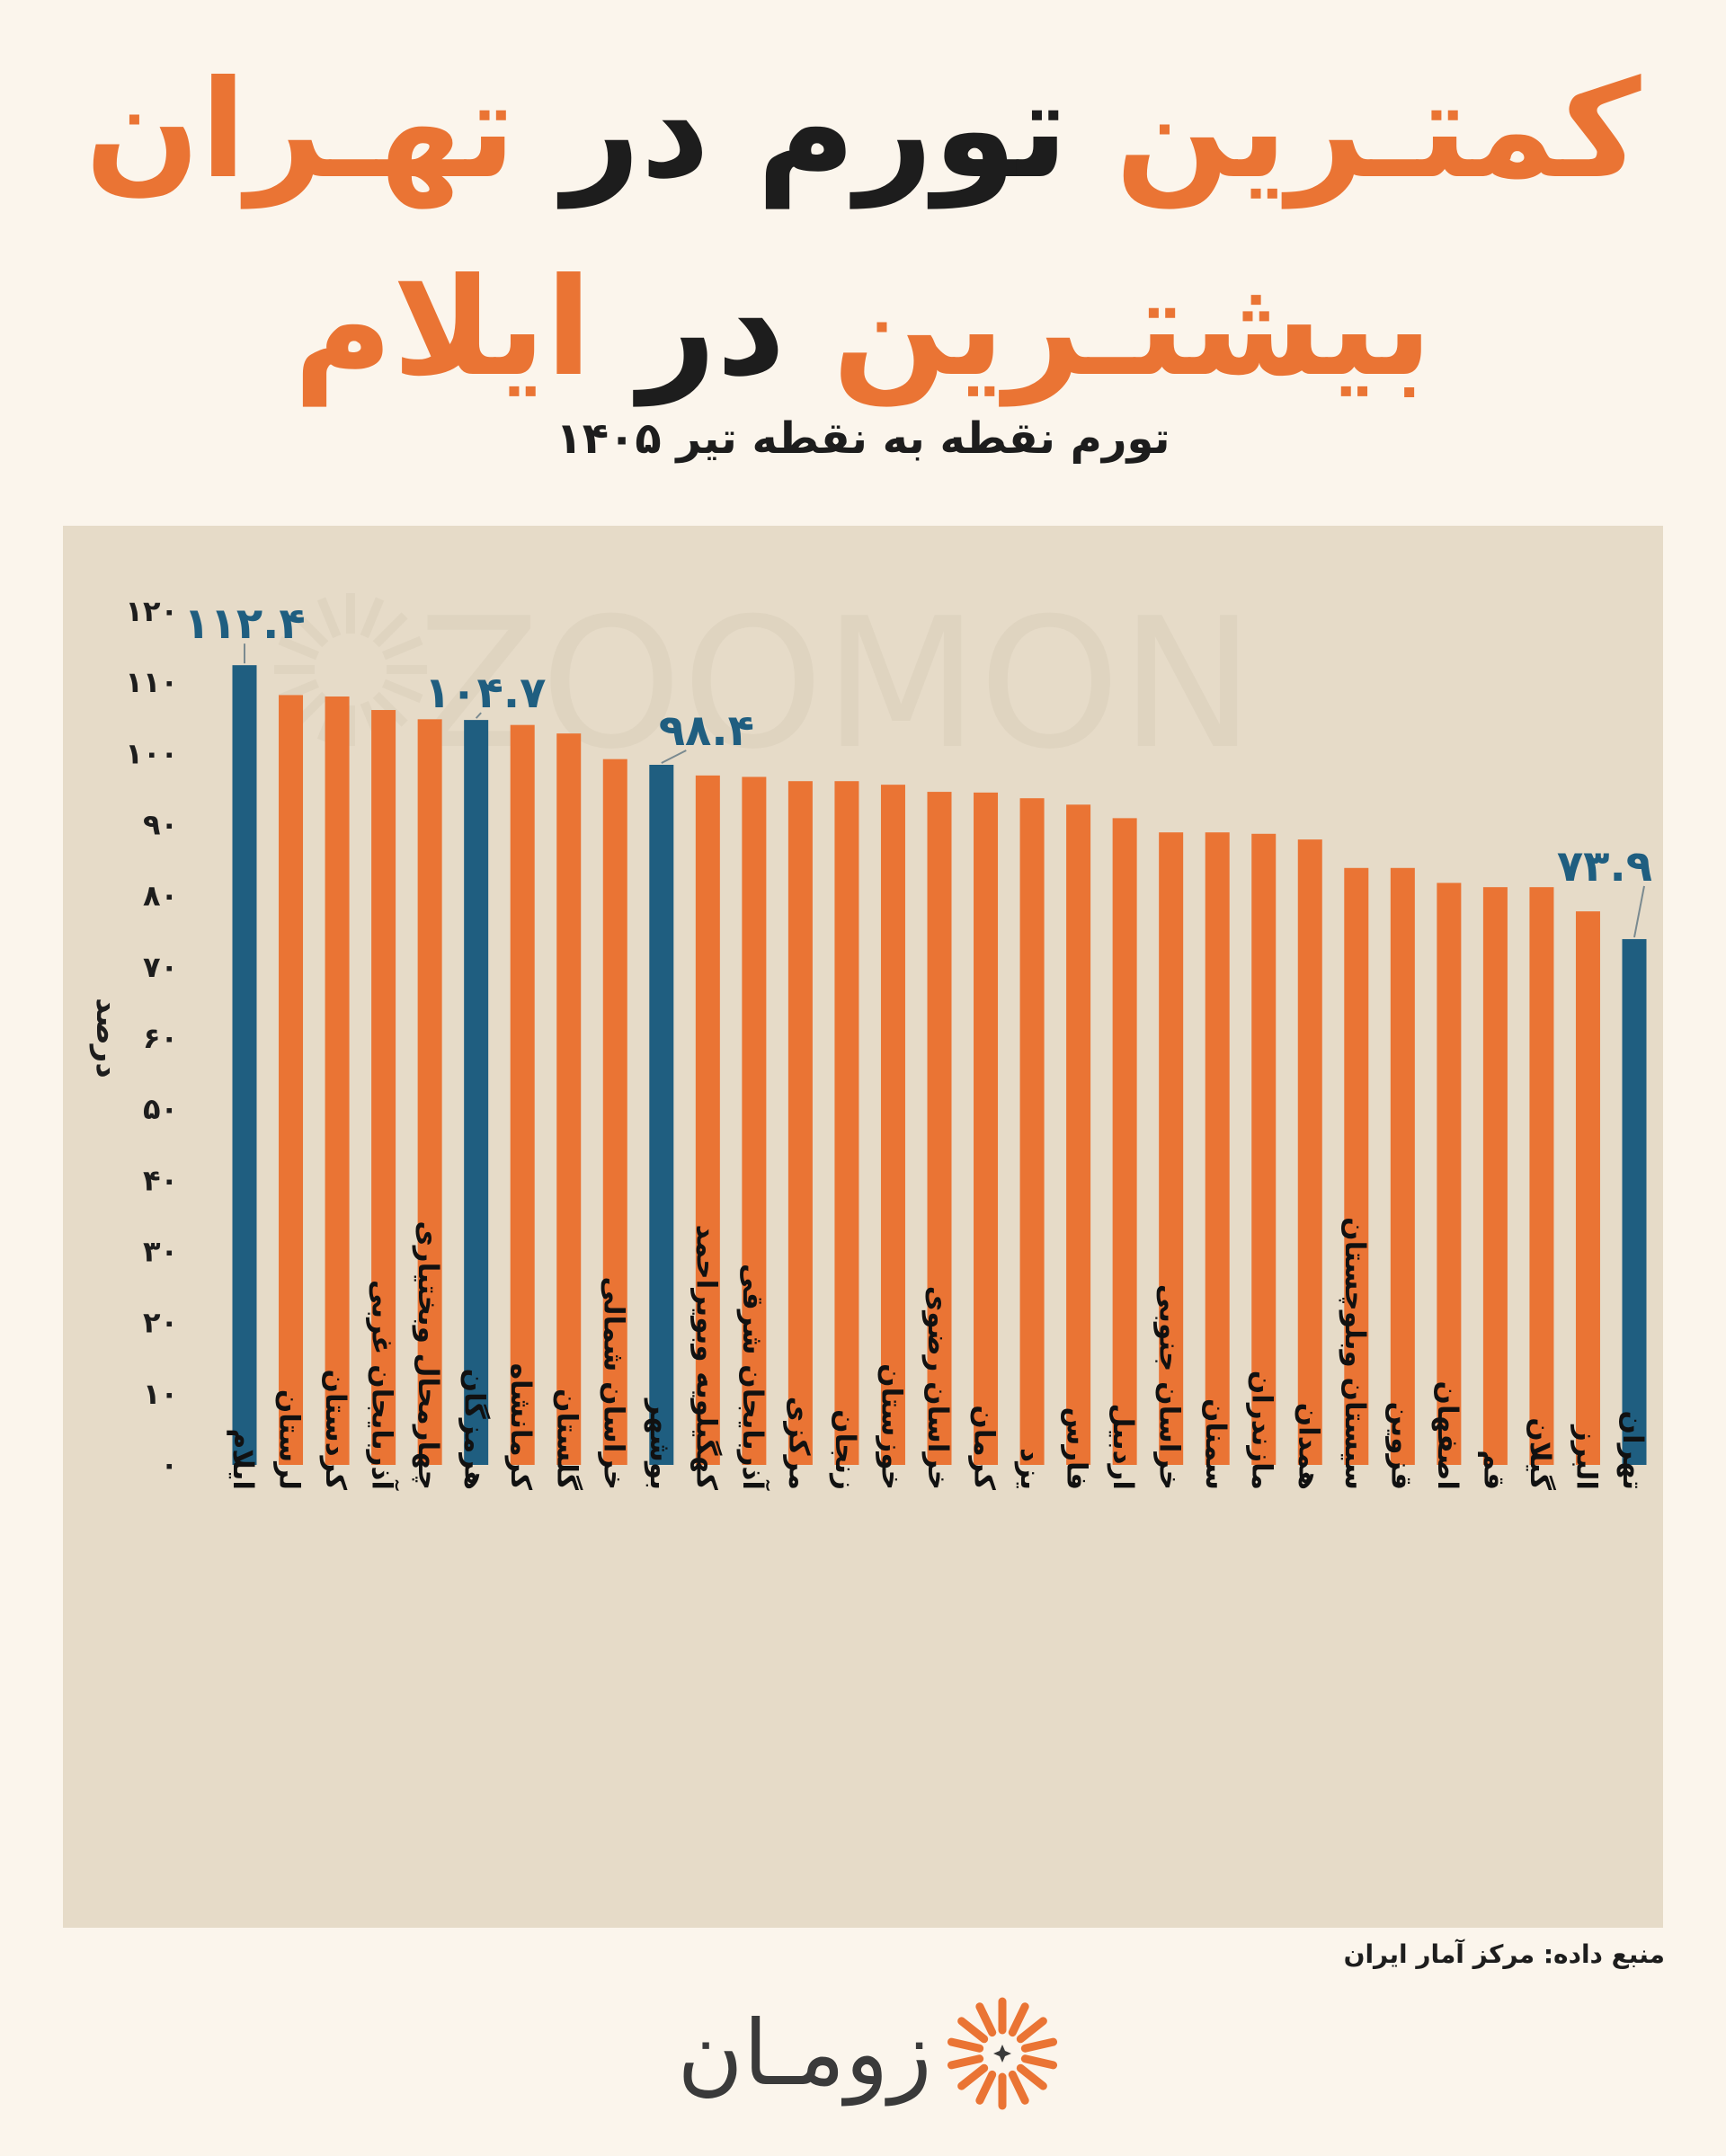  What do you see at coordinates (1400, 1446) in the screenshot?
I see `x-tick-label: قزوین` at bounding box center [1400, 1446].